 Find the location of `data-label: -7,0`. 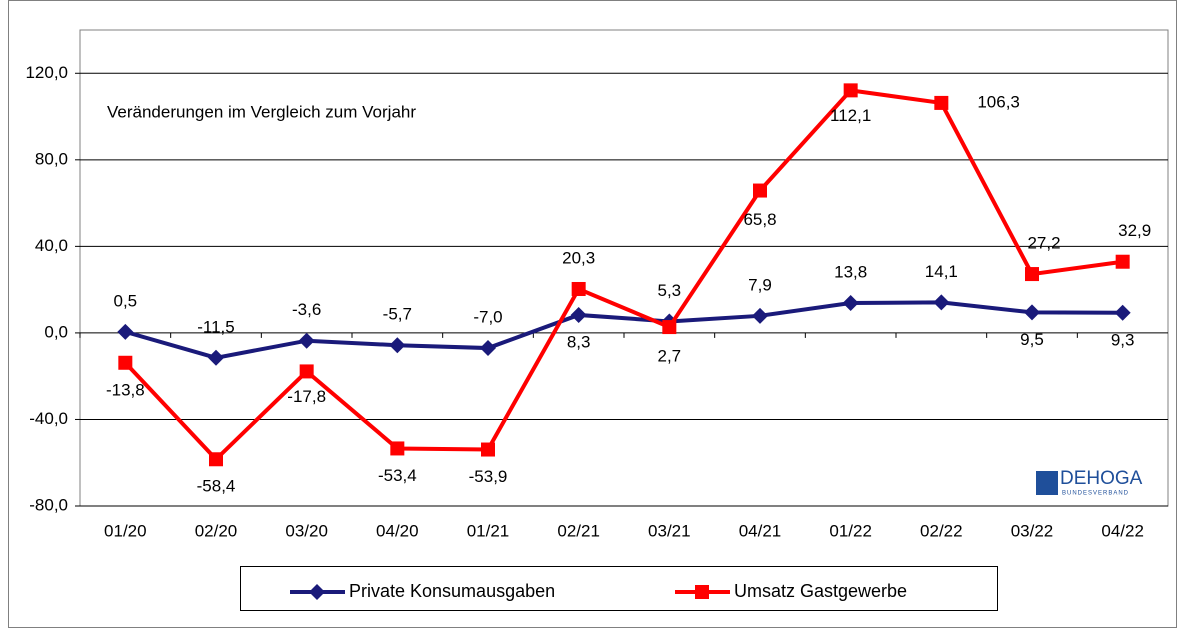

data-label: -7,0 is located at coordinates (487, 317).